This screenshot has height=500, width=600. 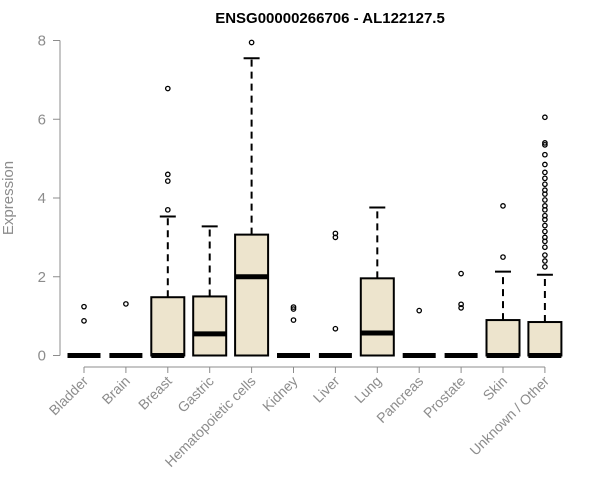 What do you see at coordinates (399, 399) in the screenshot?
I see `x-tick-label: Pancreas` at bounding box center [399, 399].